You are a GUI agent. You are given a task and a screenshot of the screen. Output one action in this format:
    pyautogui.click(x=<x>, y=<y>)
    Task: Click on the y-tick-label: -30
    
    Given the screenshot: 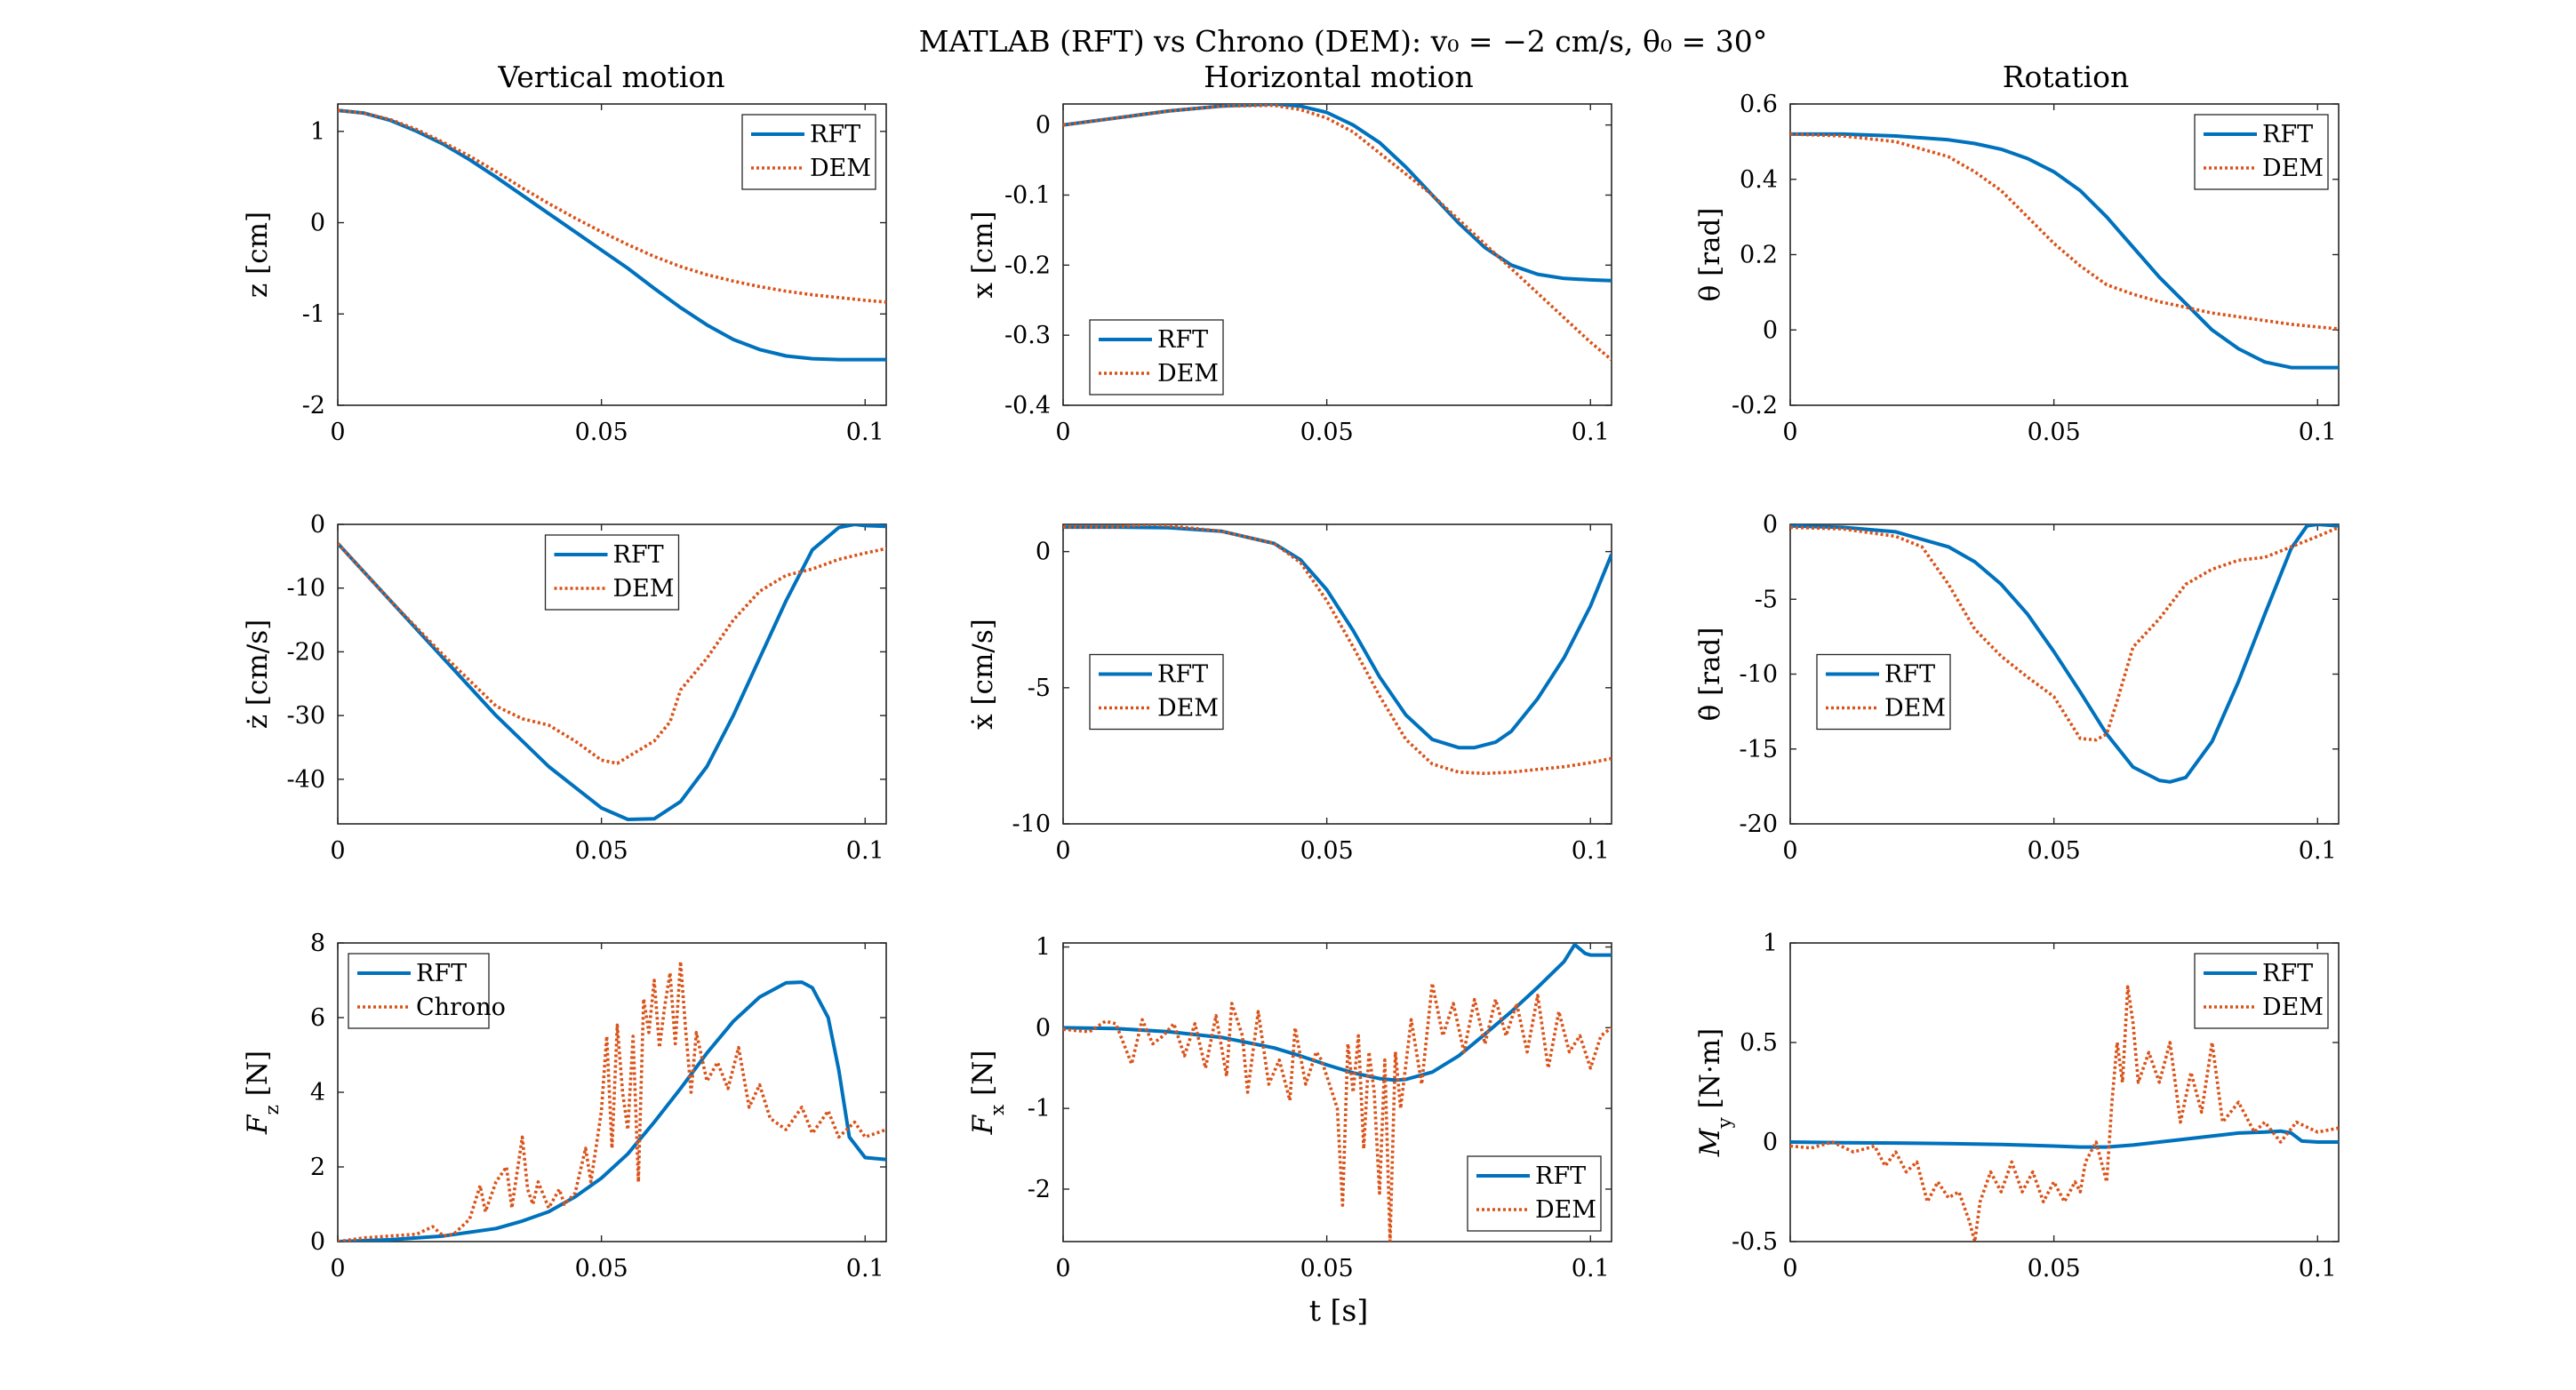 What is the action you would take?
    pyautogui.click(x=306, y=716)
    